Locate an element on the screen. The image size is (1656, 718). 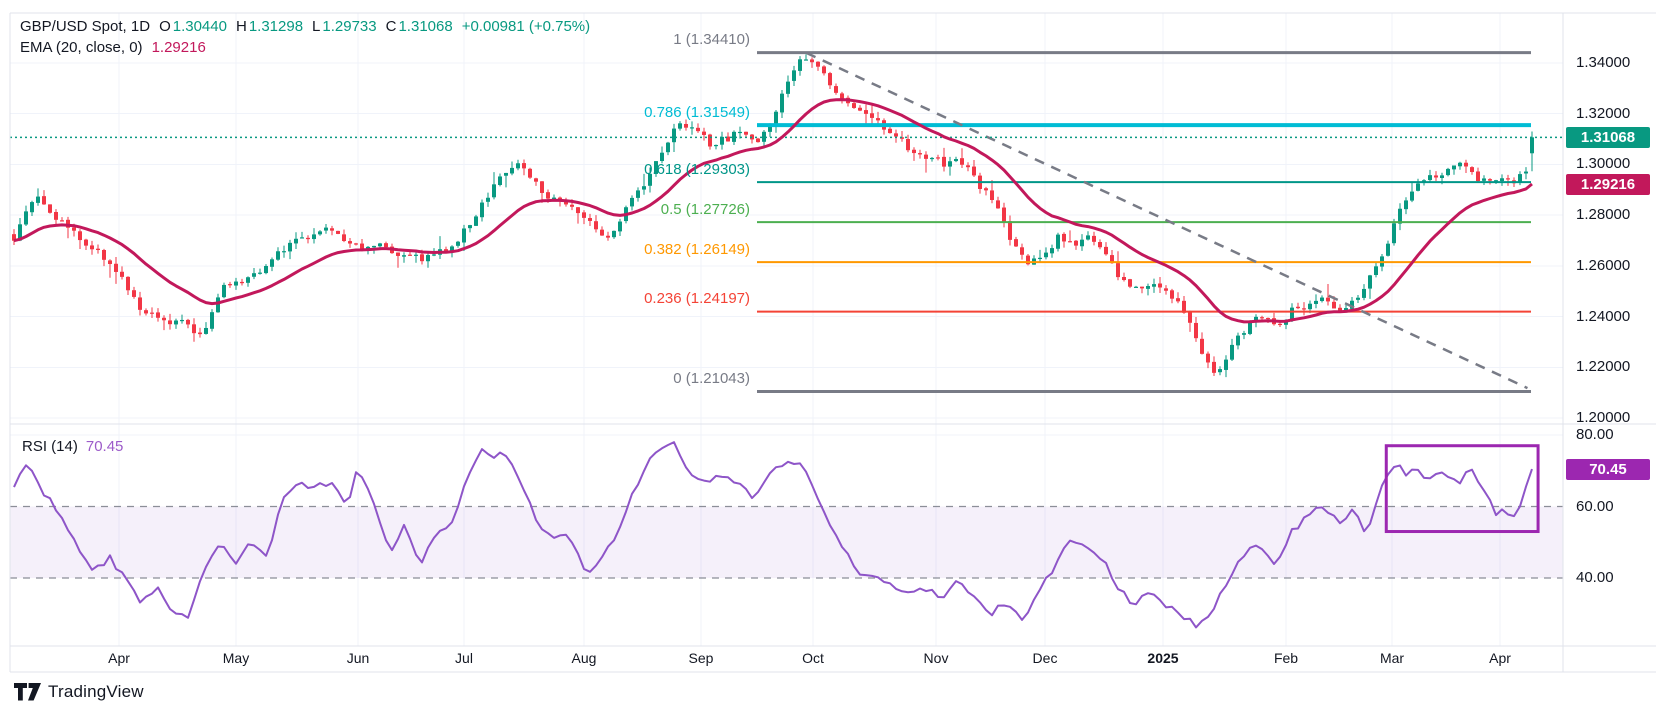
fib-label: 0.382 (1.26149) is located at coordinates (697, 249).